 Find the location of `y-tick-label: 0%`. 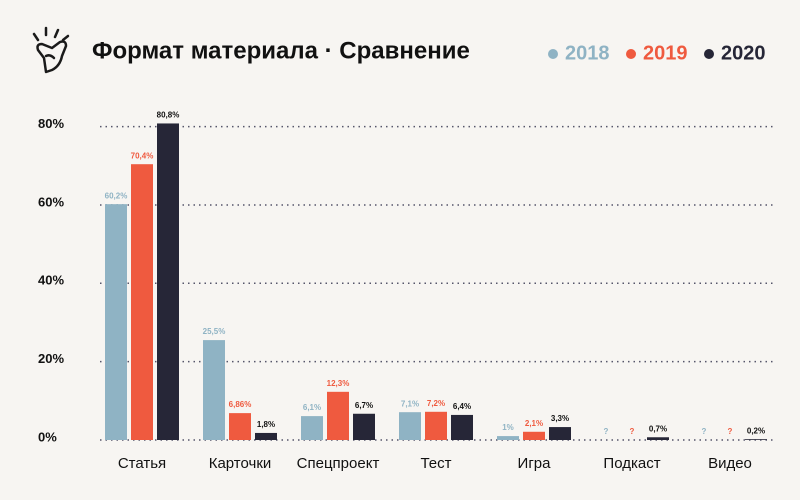

y-tick-label: 0% is located at coordinates (47, 436).